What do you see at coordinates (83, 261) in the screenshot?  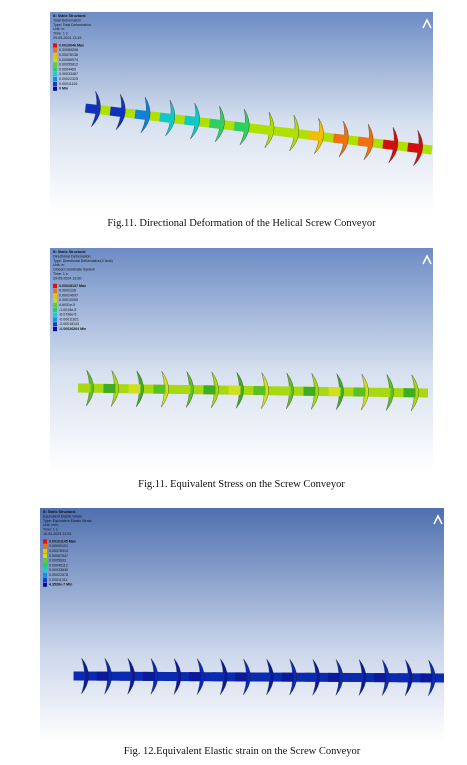 I see `header-line: Type: Directional Deformation(X Axis)` at bounding box center [83, 261].